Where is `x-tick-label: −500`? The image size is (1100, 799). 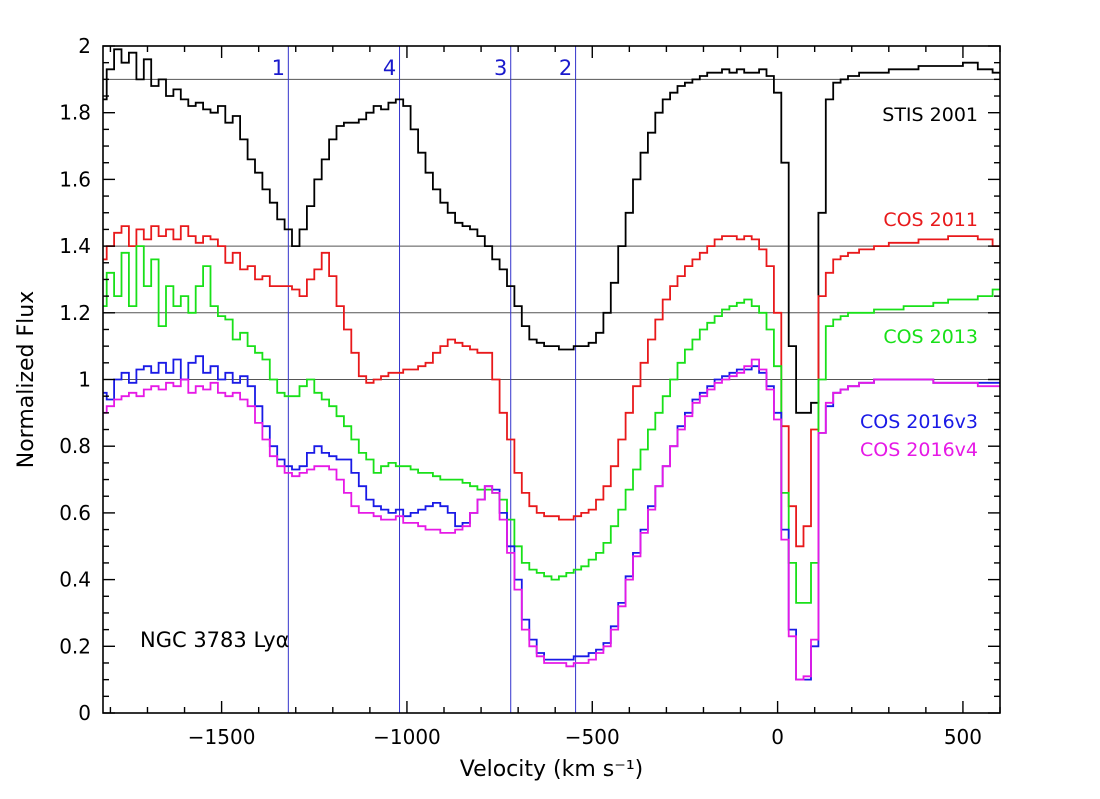
x-tick-label: −500 is located at coordinates (592, 737).